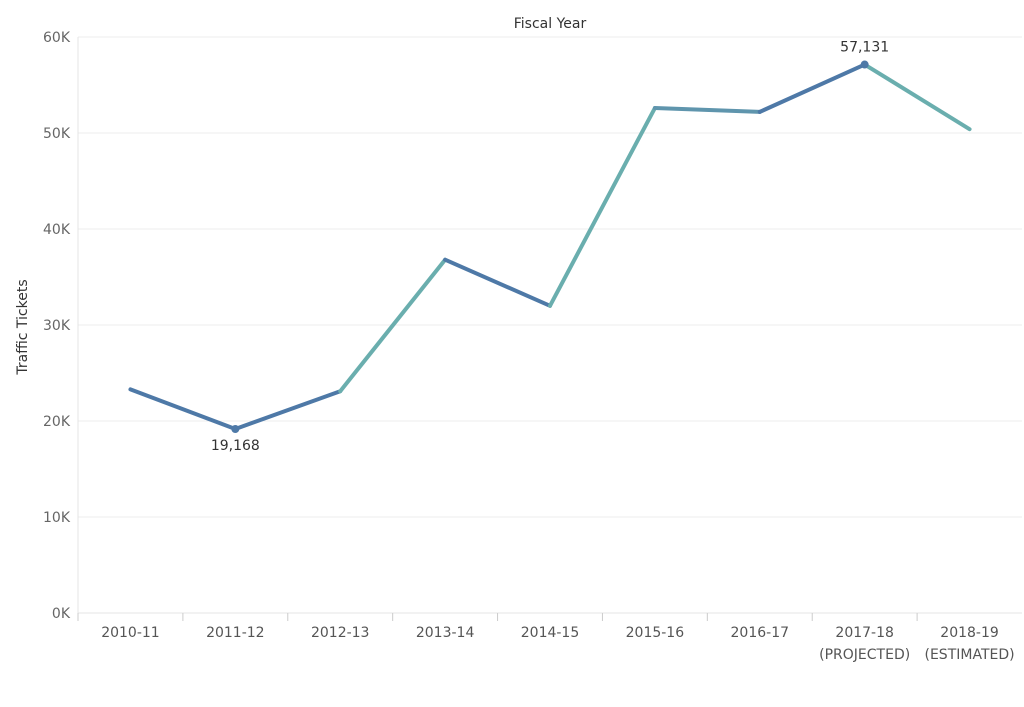  I want to click on x-tick-label: 2018-19, so click(969, 633).